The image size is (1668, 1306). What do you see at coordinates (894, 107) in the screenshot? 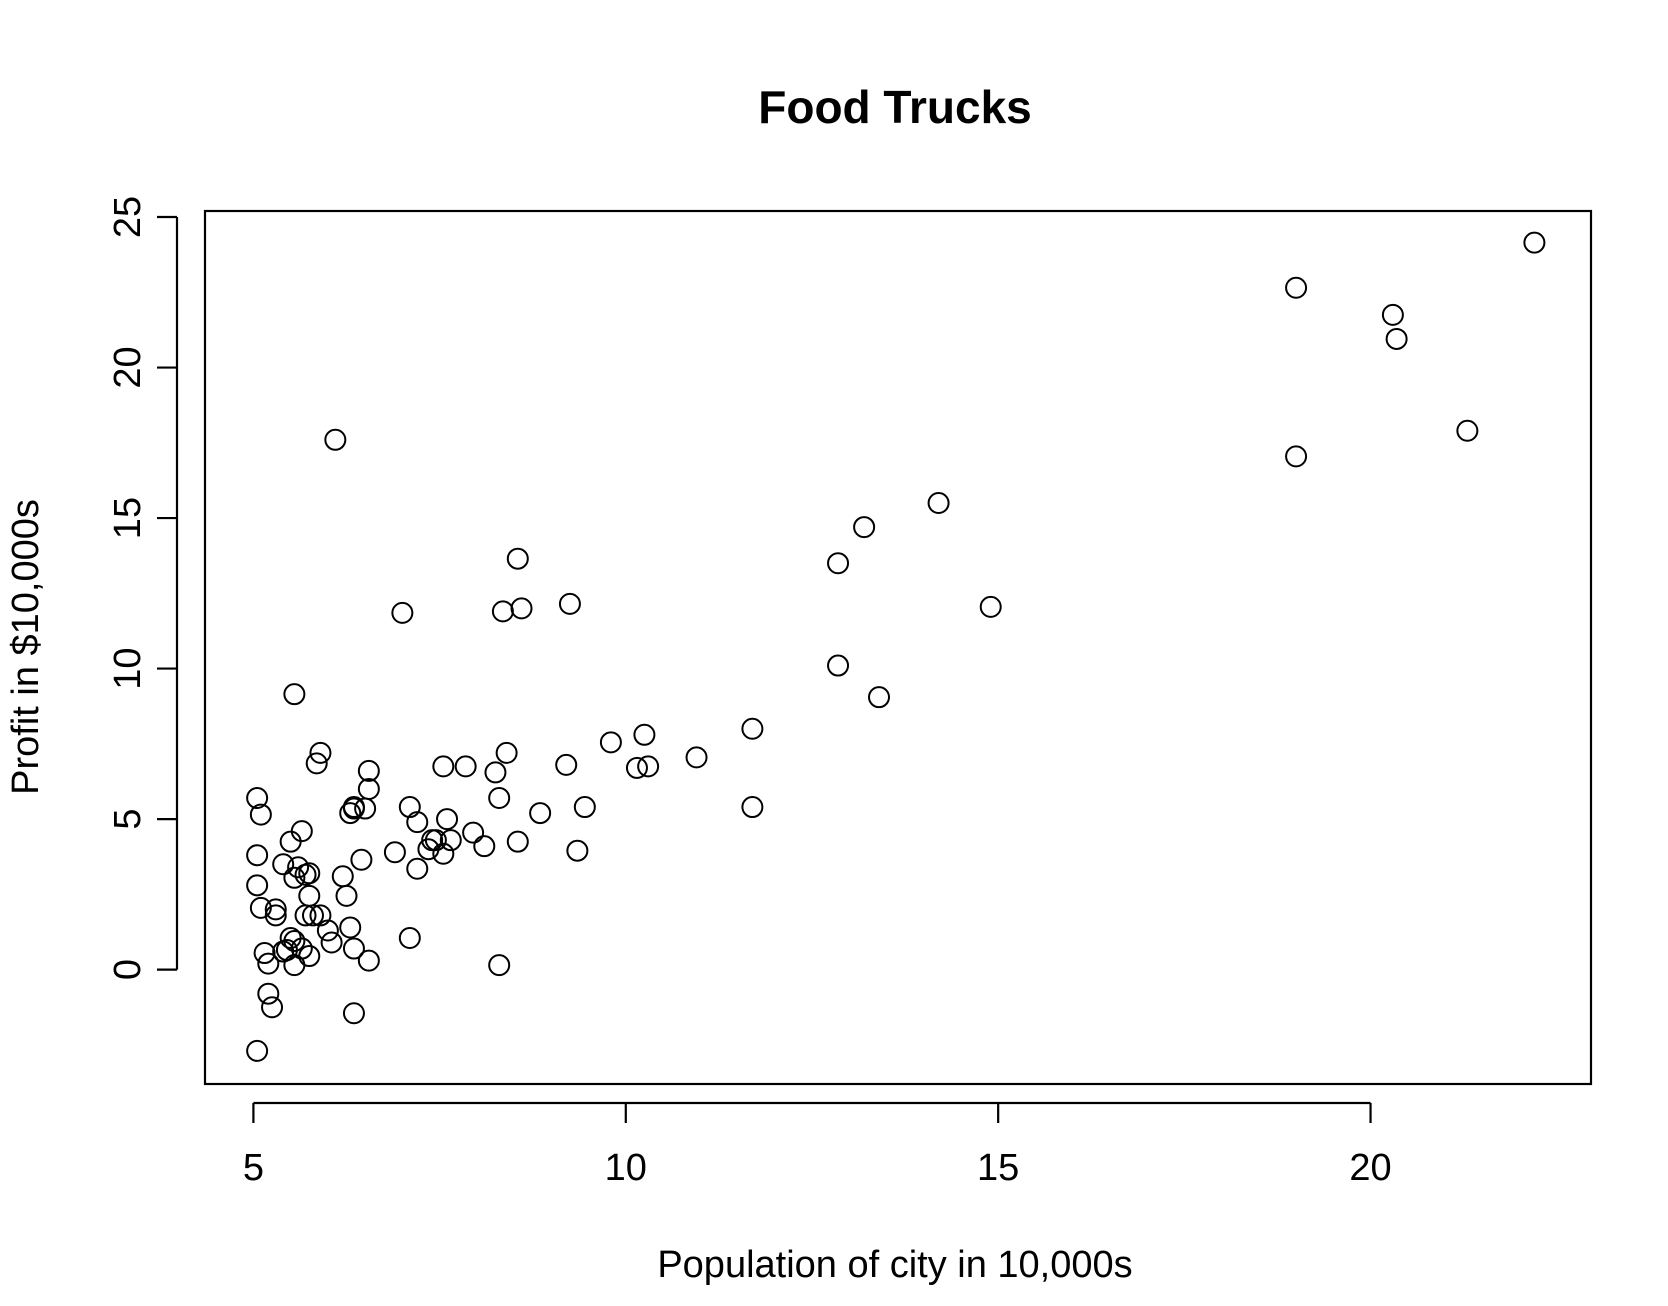
I see `chart-title: Food Trucks` at bounding box center [894, 107].